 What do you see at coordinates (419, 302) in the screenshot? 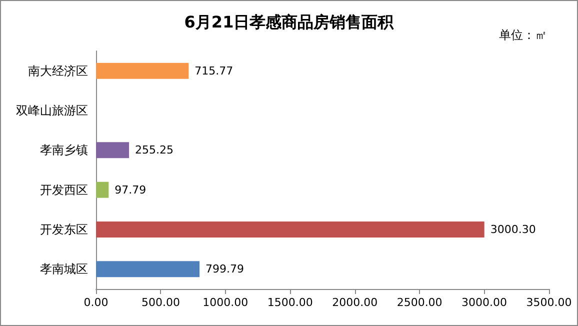
I see `x-tick-label: 2500.00` at bounding box center [419, 302].